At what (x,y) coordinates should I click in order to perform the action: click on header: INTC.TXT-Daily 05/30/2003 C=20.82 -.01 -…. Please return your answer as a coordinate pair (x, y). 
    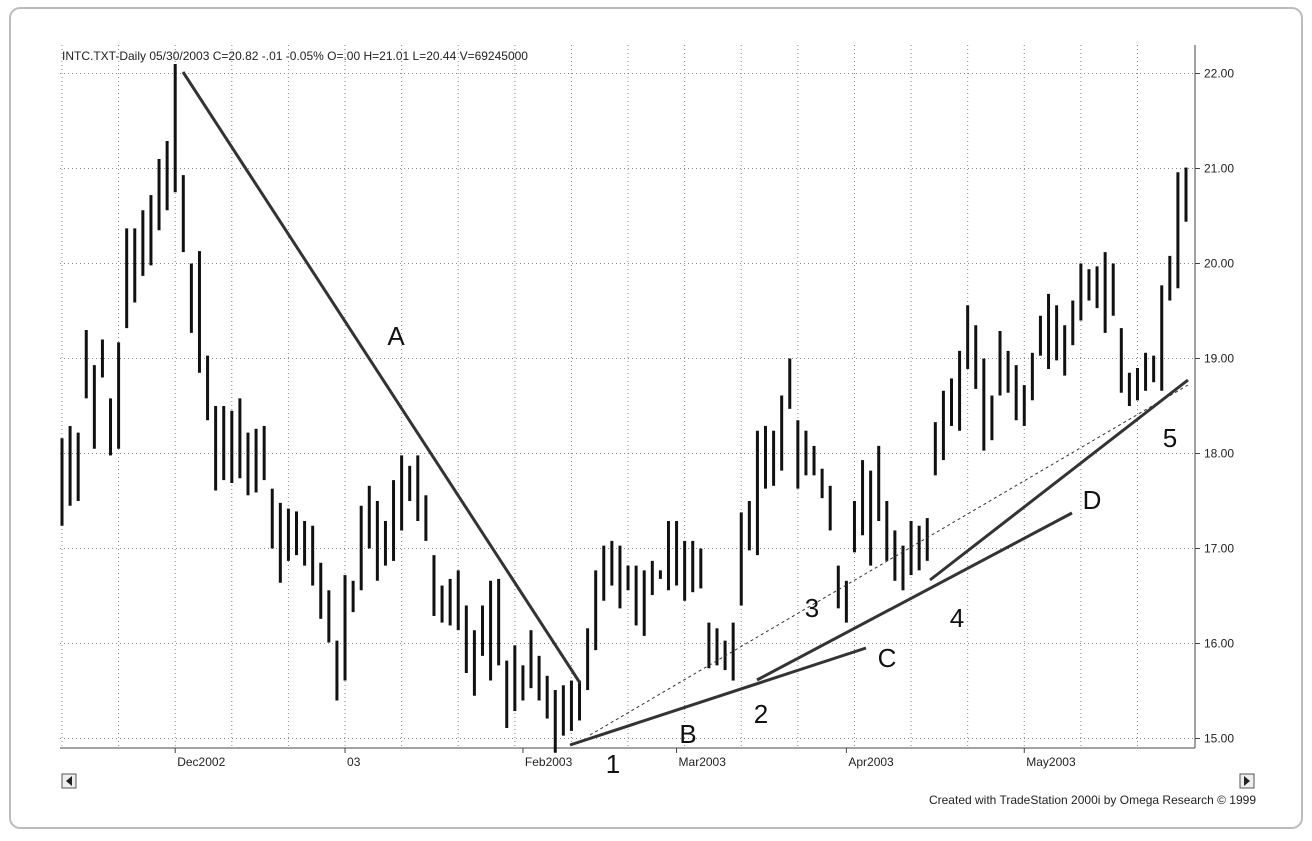
    Looking at the image, I should click on (295, 56).